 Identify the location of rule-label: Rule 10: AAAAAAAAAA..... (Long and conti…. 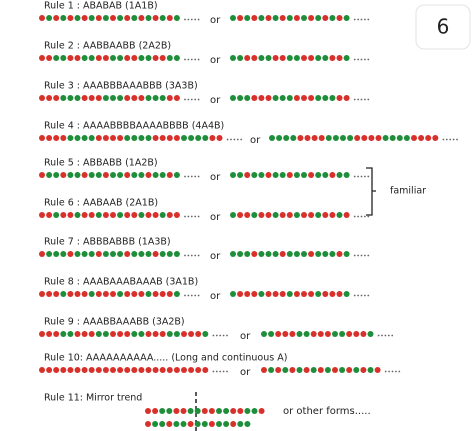
(165, 358).